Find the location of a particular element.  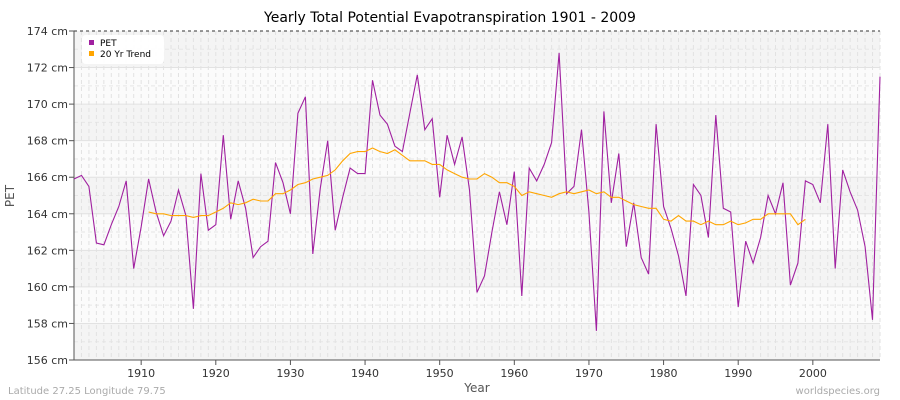

trend-line is located at coordinates (477, 186).